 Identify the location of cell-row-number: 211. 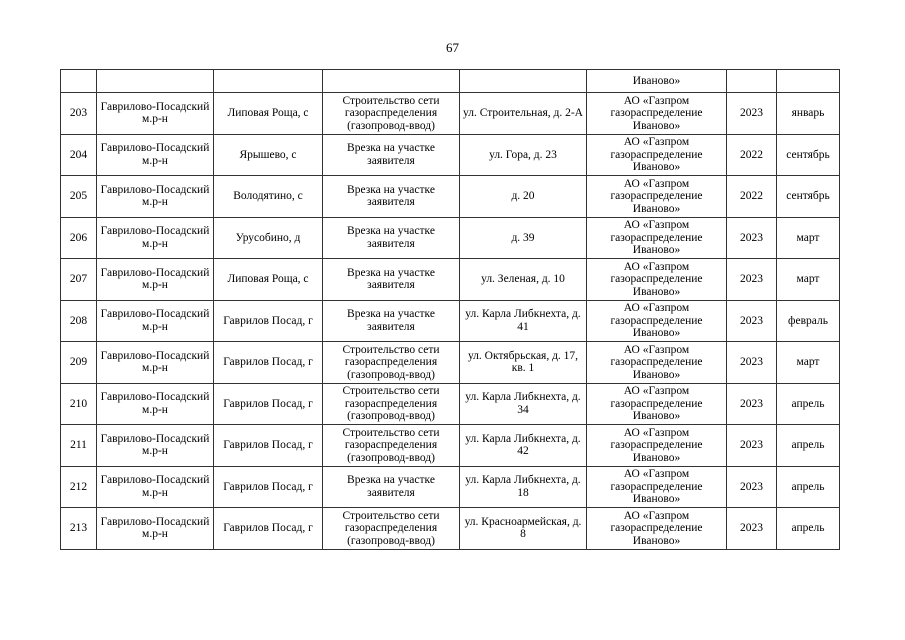
(78, 445).